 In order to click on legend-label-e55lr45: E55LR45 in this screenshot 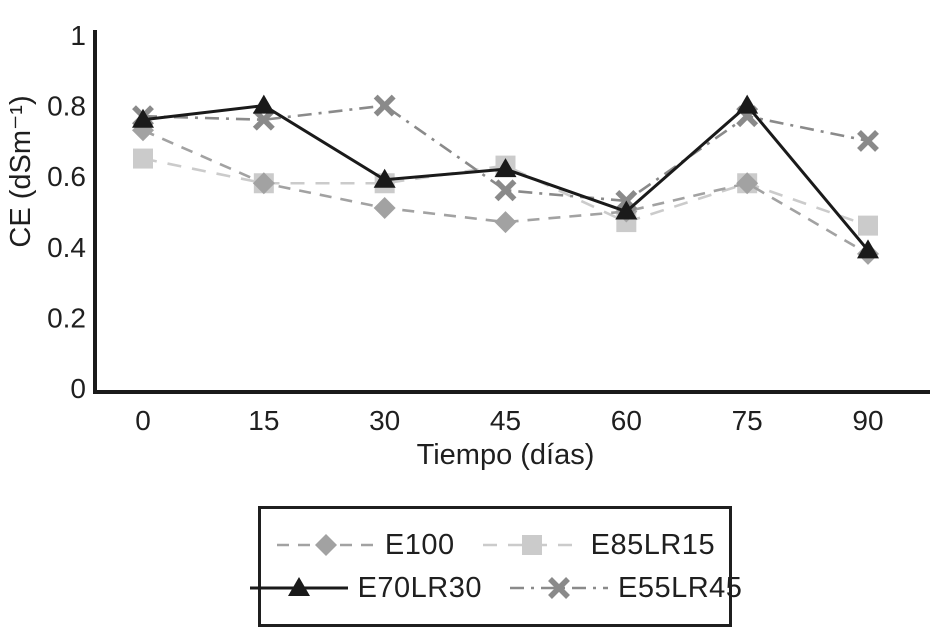, I will do `click(680, 587)`.